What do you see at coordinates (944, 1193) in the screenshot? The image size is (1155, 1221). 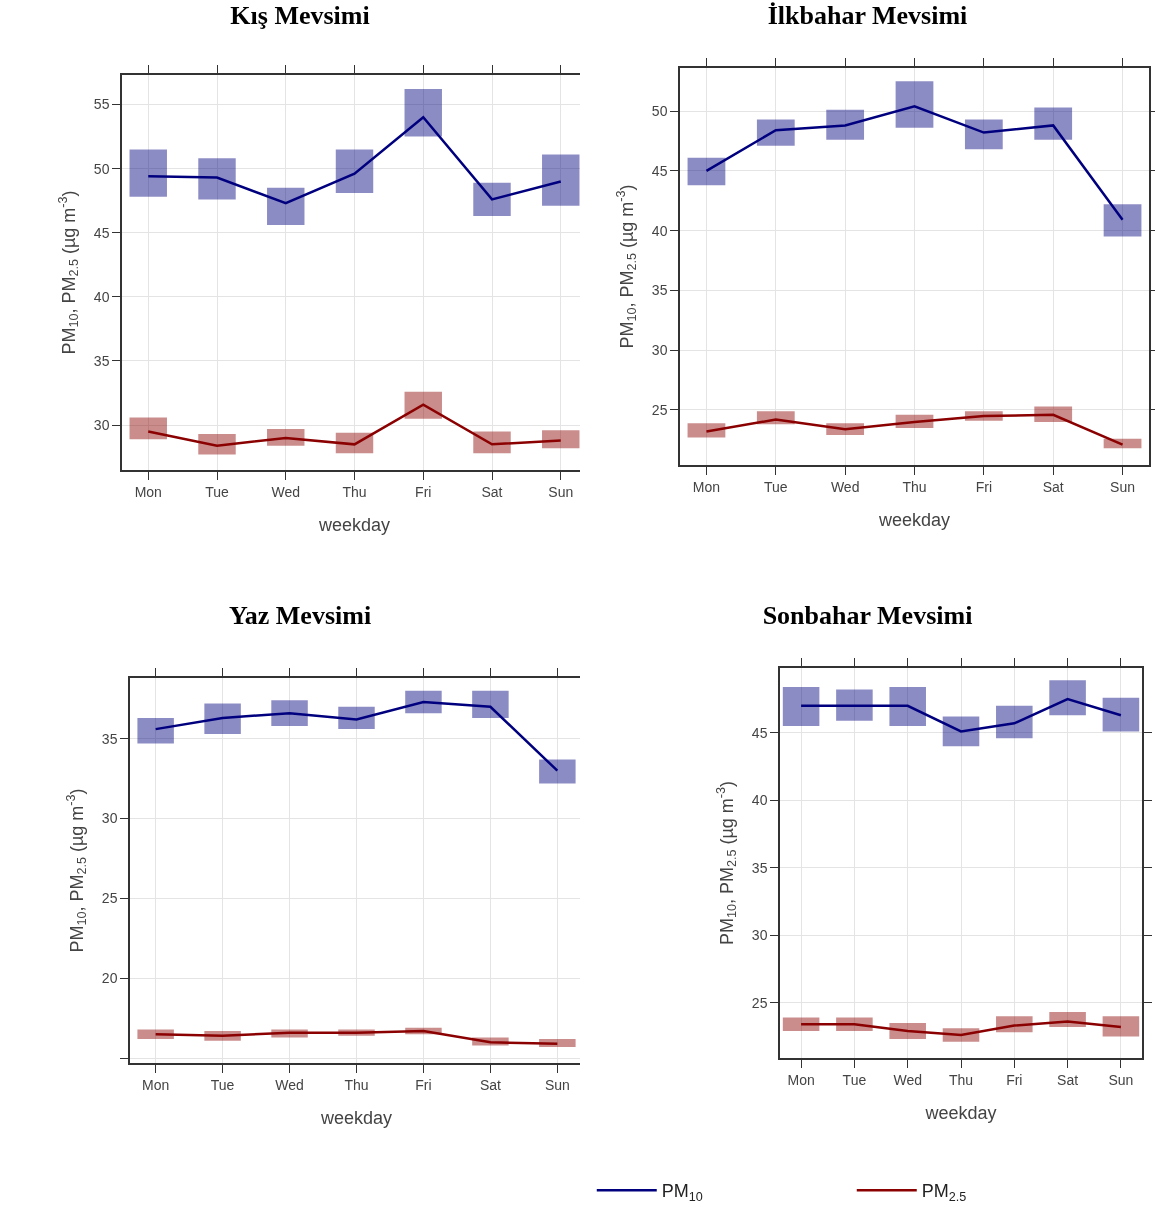 I see `legend-label: PM$_{2.5}$` at bounding box center [944, 1193].